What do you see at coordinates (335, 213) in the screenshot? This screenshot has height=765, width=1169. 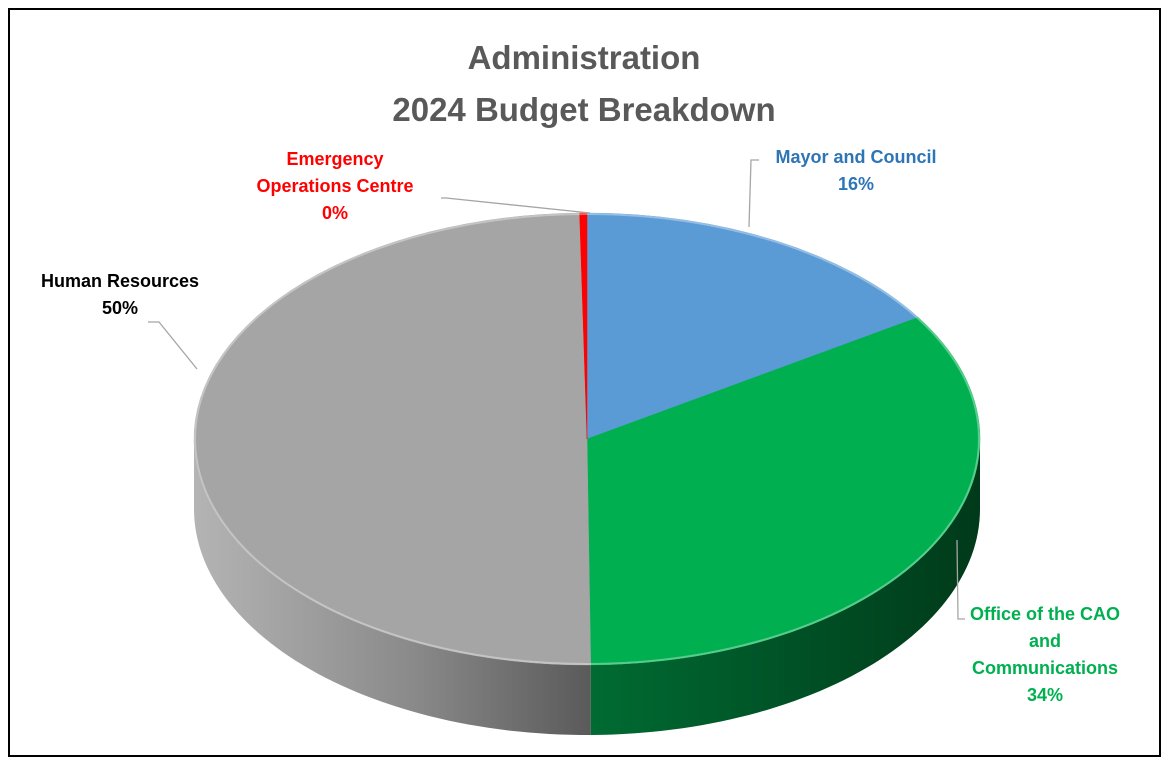 I see `slice-percent-label-3: 0%` at bounding box center [335, 213].